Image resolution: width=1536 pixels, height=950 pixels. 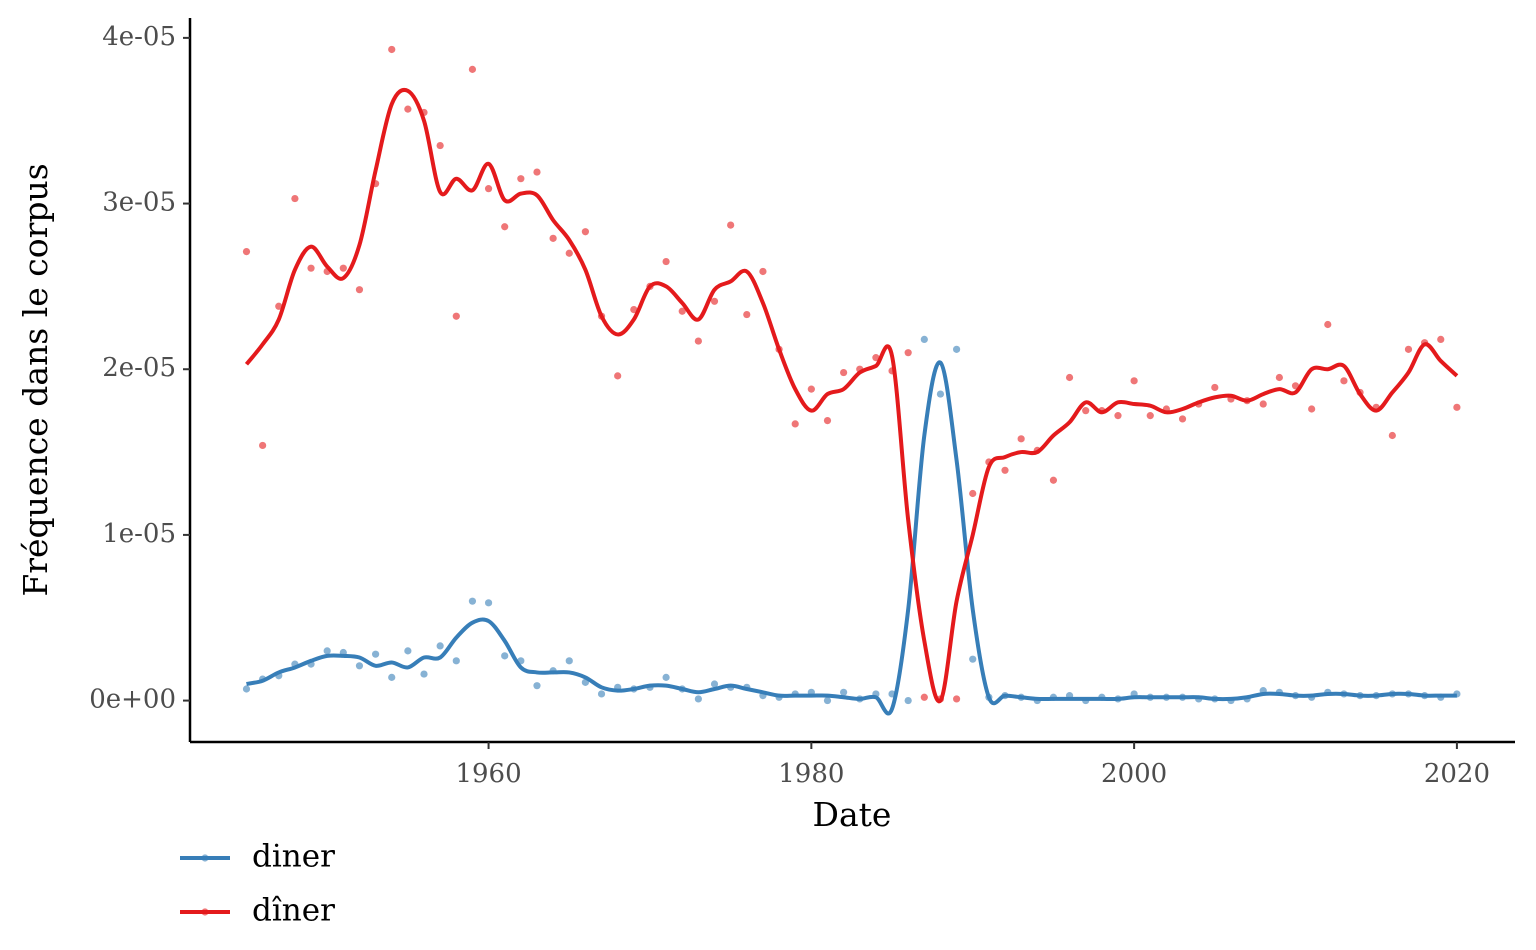 What do you see at coordinates (35, 379) in the screenshot?
I see `y-axis-title: Fréquence dans le corpus` at bounding box center [35, 379].